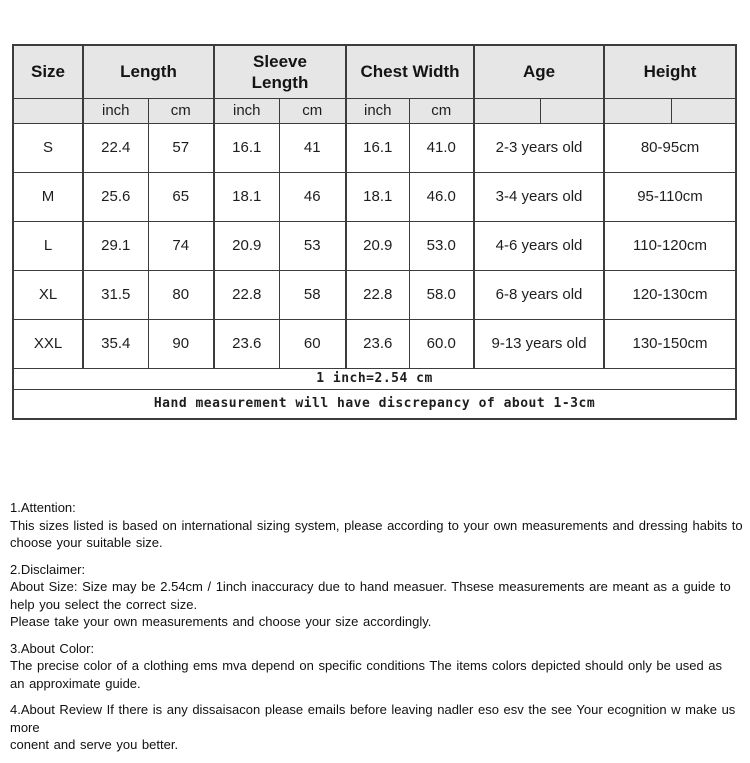 This screenshot has width=750, height=763. What do you see at coordinates (115, 147) in the screenshot?
I see `cell-length-inch: 22.4` at bounding box center [115, 147].